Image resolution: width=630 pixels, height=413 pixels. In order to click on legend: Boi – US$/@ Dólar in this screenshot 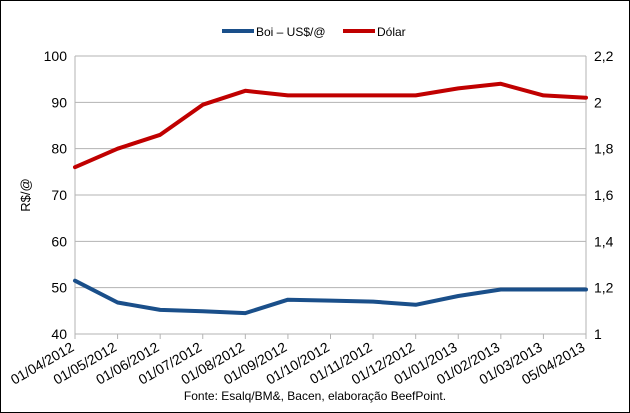, I will do `click(314, 32)`.